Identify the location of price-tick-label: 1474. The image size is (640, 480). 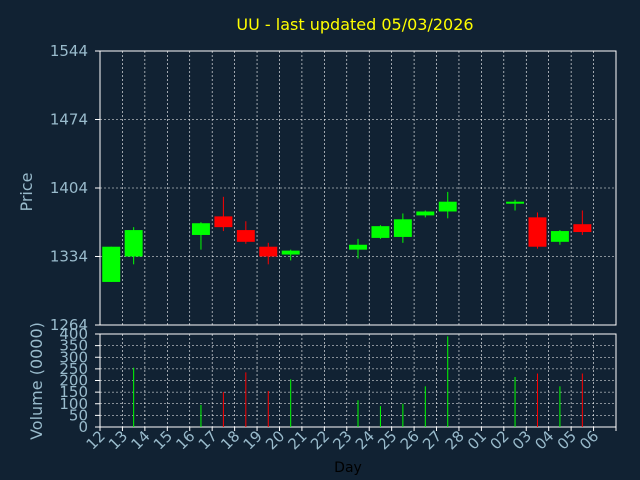
(69, 120).